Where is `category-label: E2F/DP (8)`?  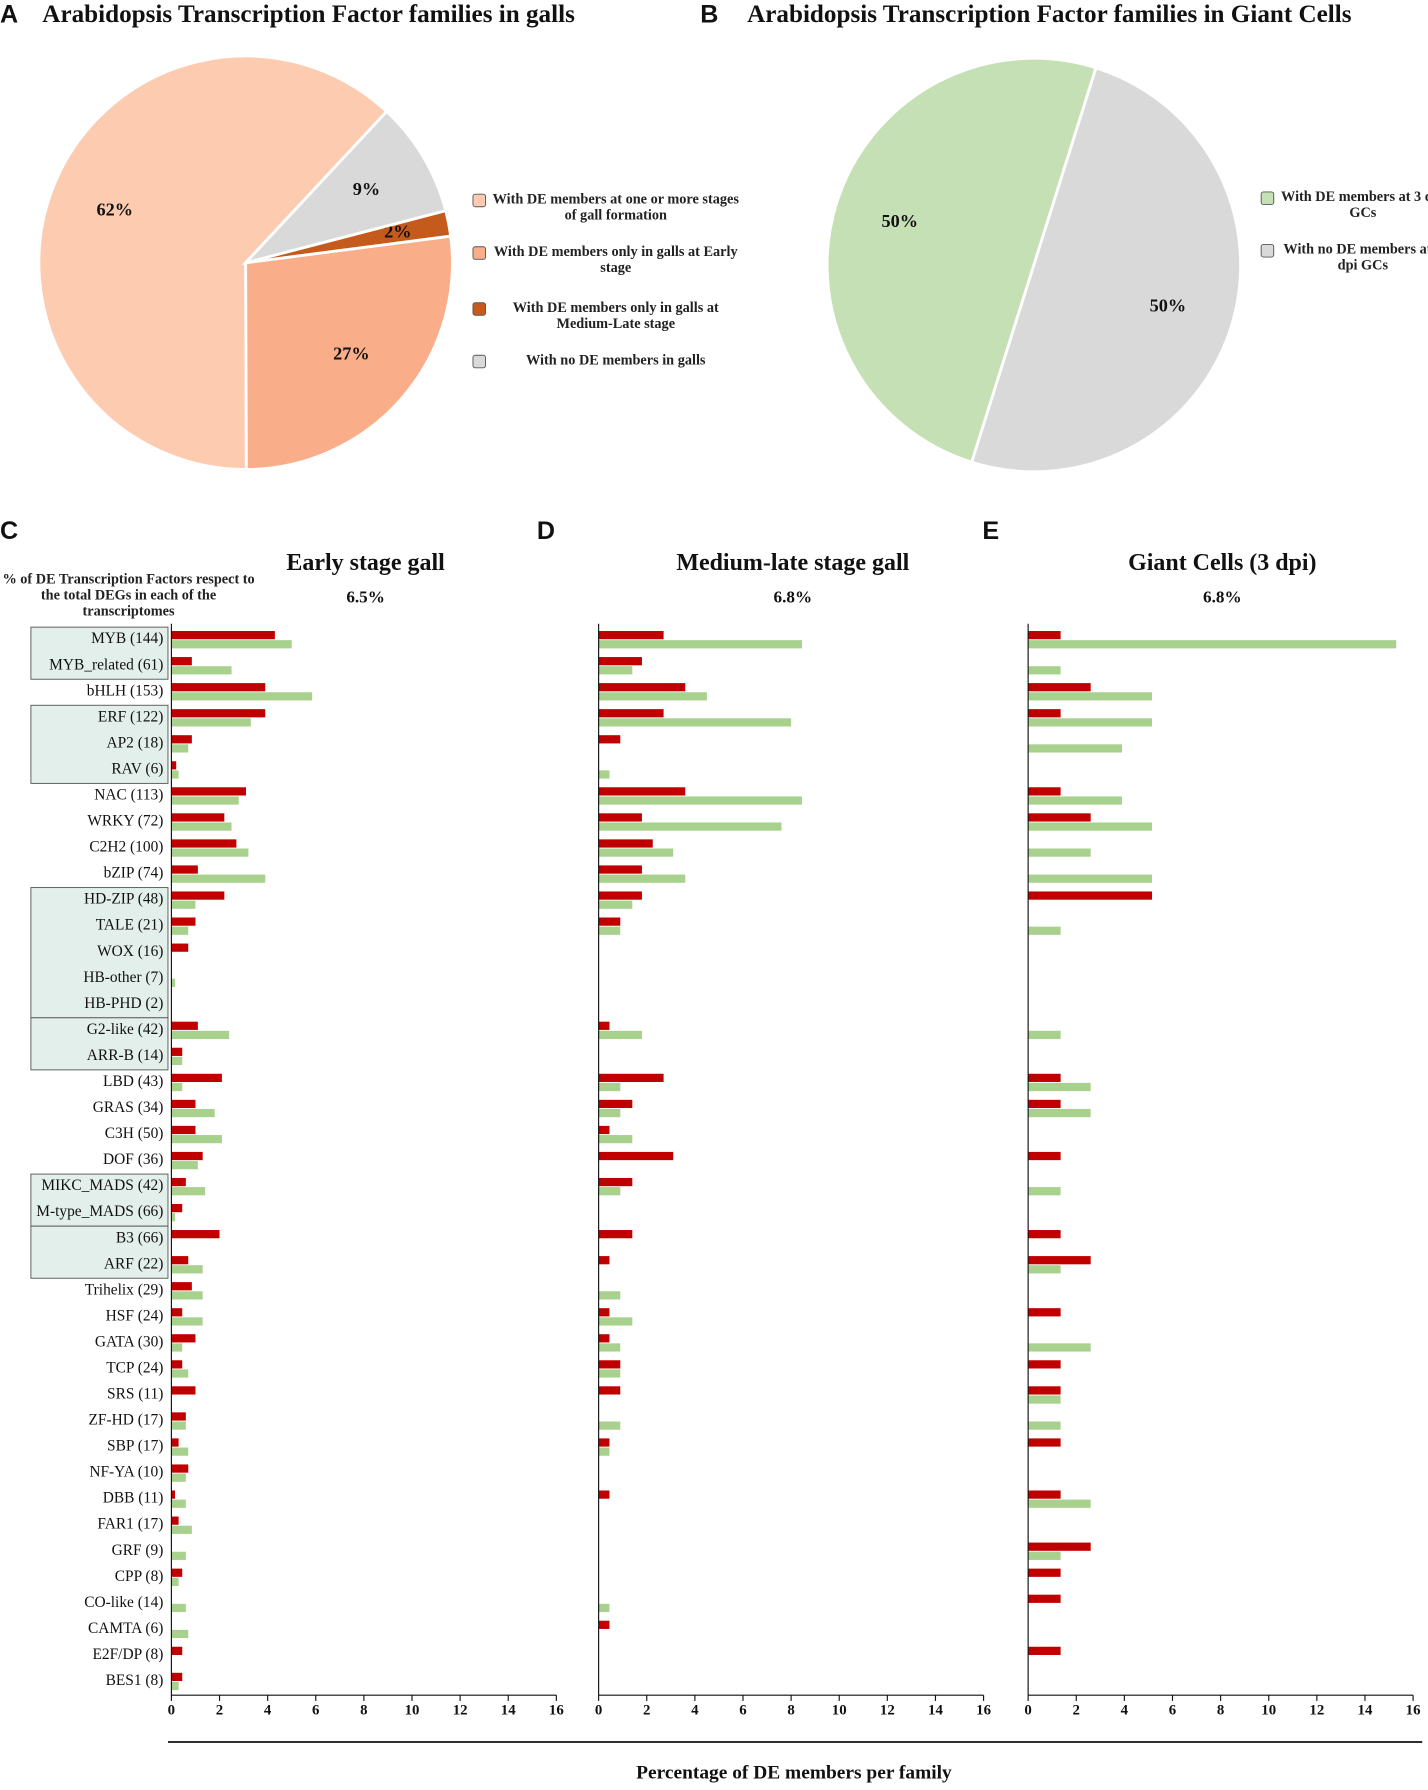
category-label: E2F/DP (8) is located at coordinates (128, 1654).